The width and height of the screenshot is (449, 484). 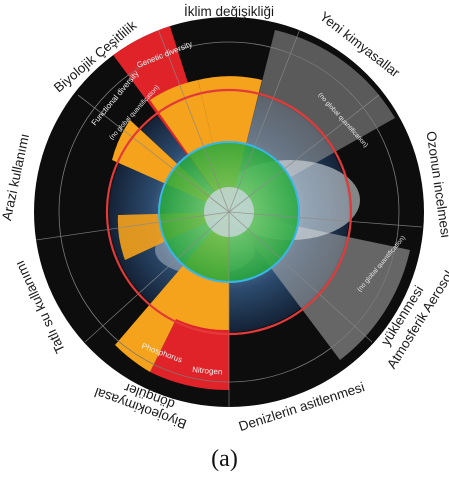 I want to click on label-land: Arazi kullanımı, so click(x=16, y=177).